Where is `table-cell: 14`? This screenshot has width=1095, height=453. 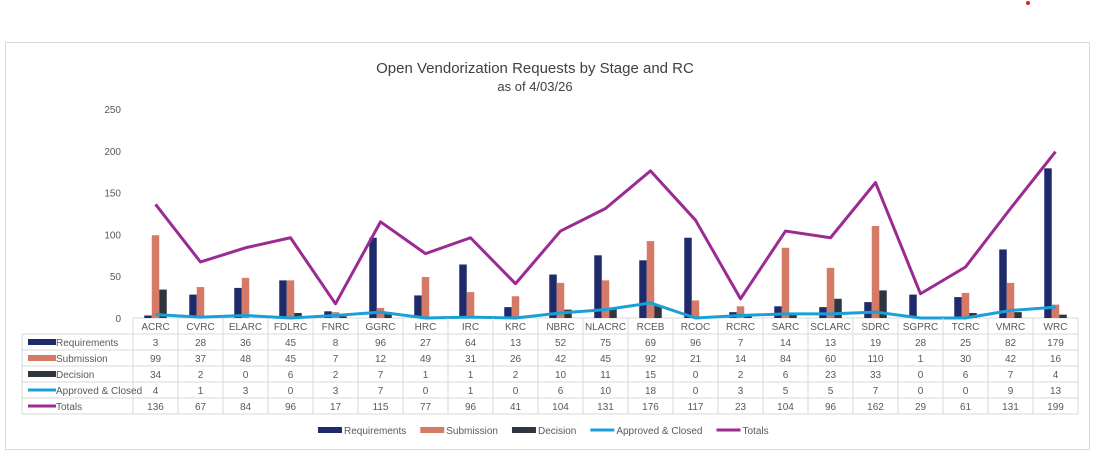
table-cell: 14 is located at coordinates (741, 359).